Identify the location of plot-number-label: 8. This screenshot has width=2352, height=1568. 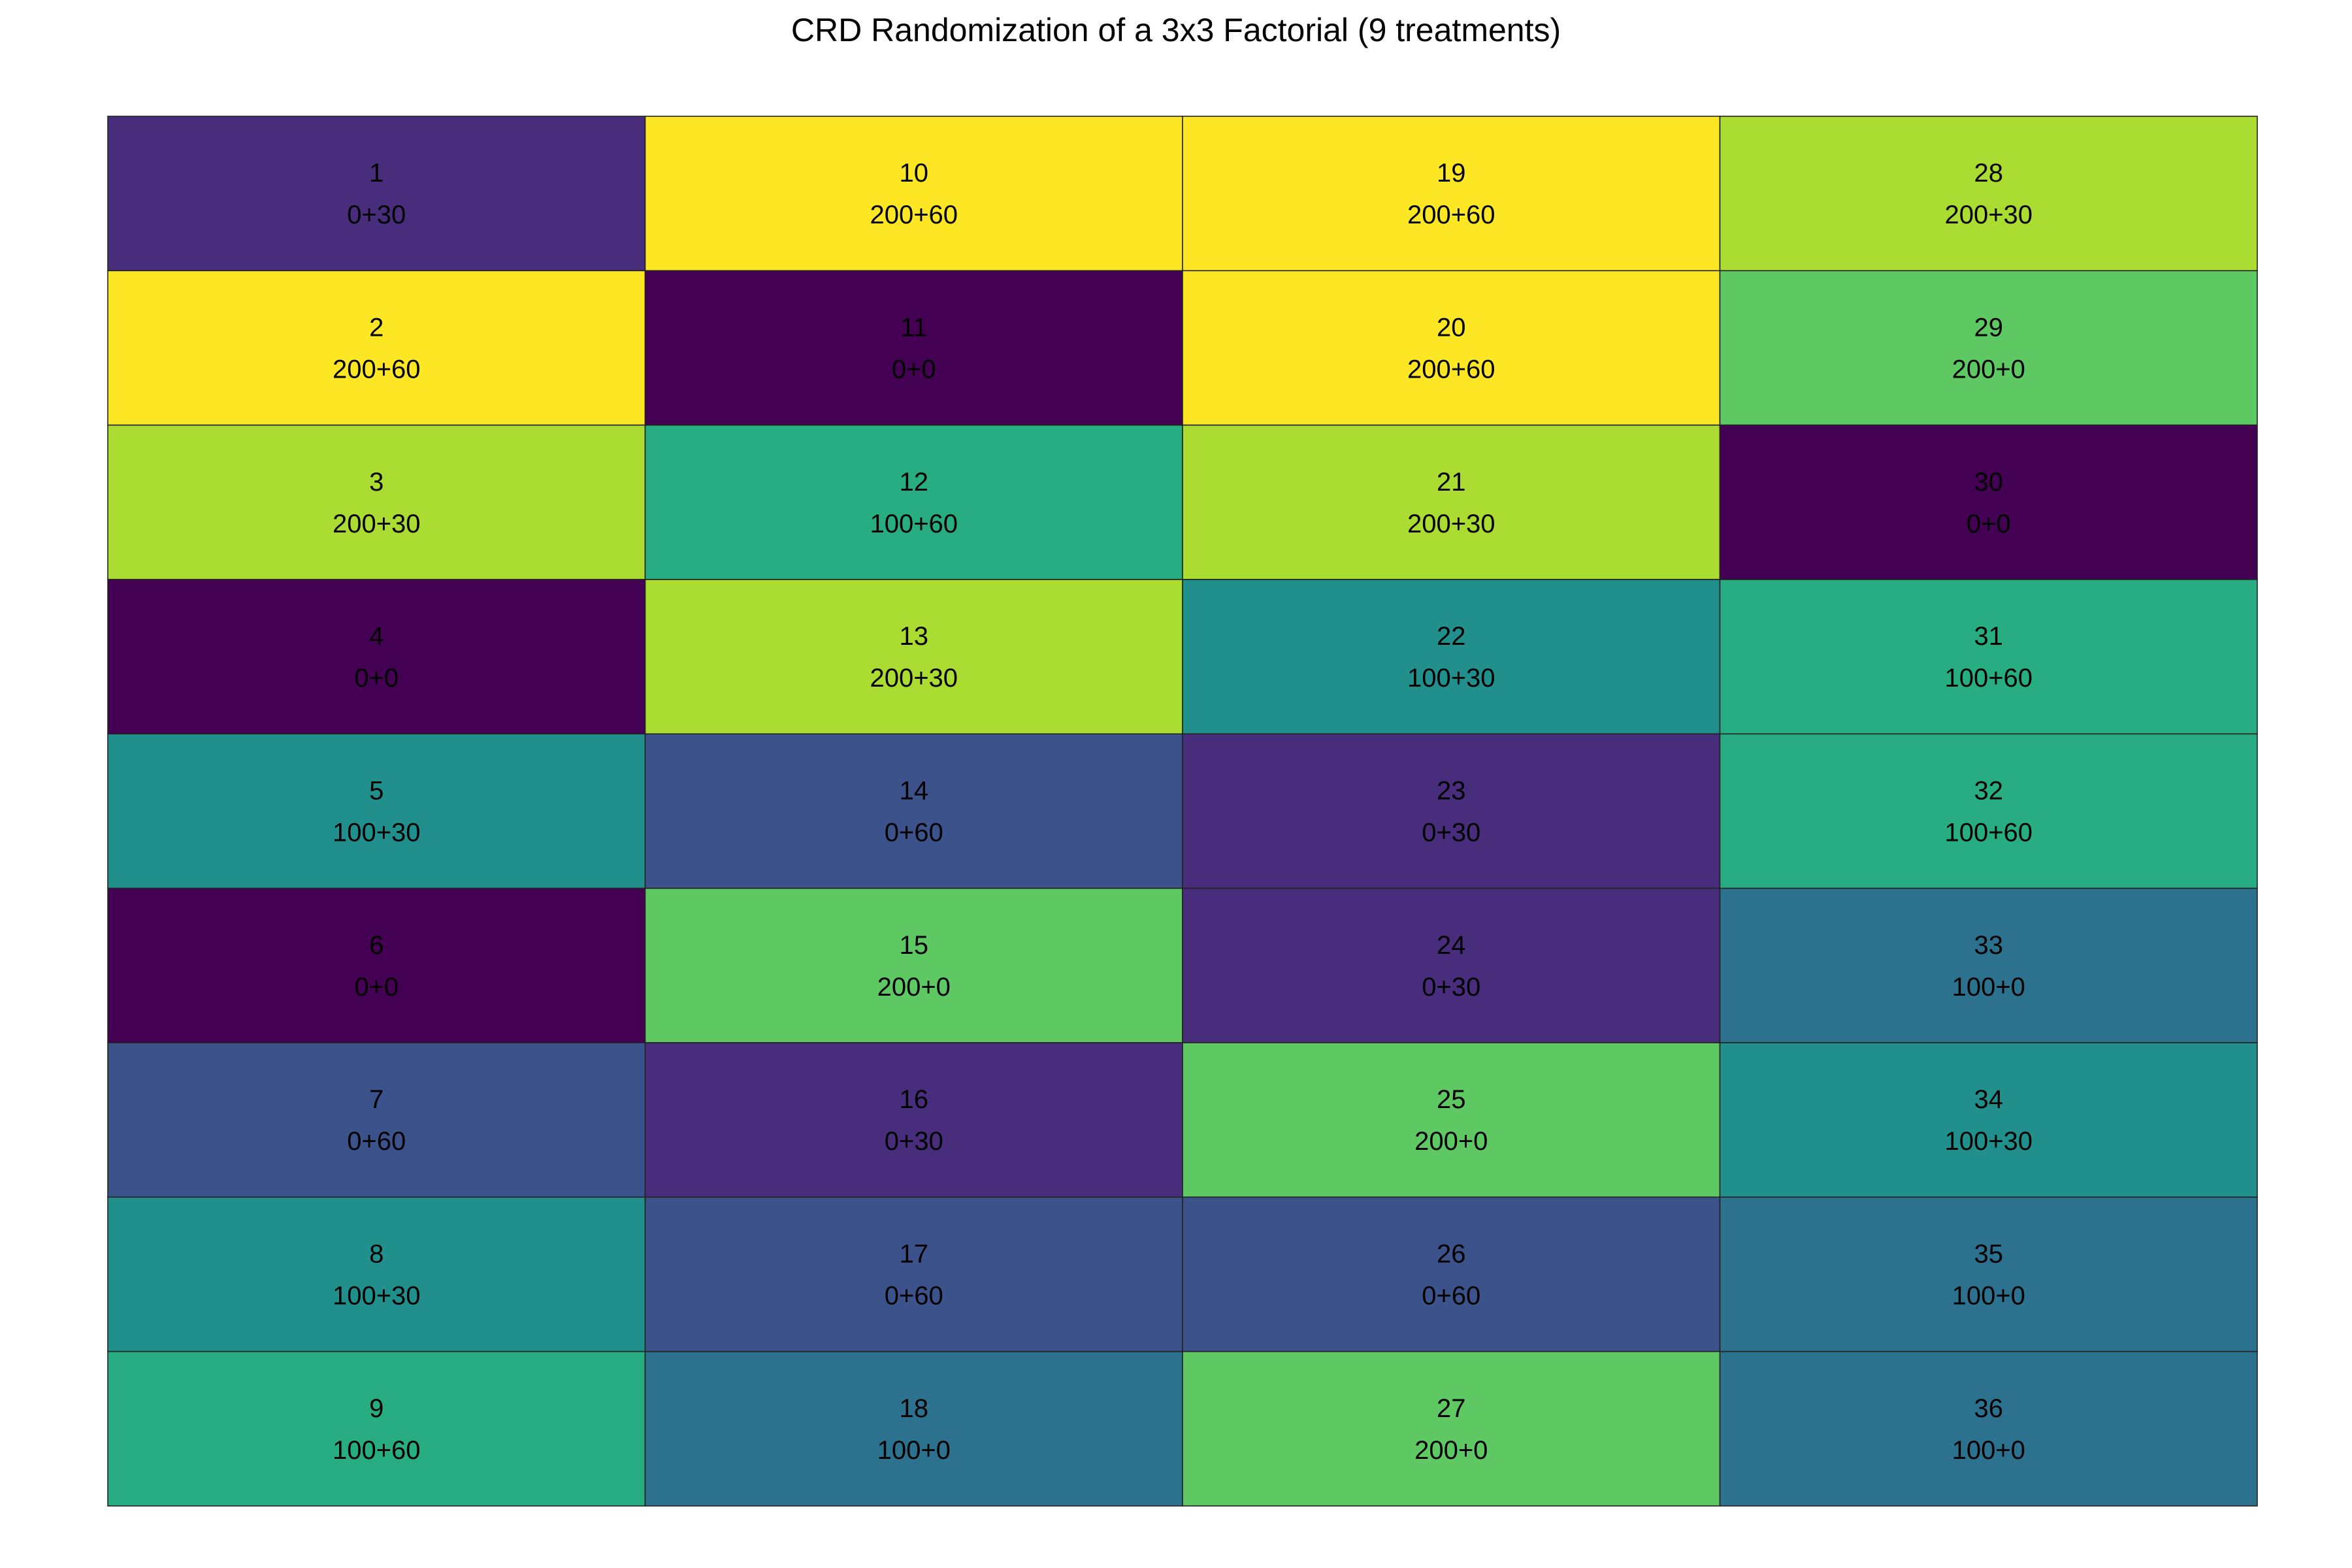
(376, 1254).